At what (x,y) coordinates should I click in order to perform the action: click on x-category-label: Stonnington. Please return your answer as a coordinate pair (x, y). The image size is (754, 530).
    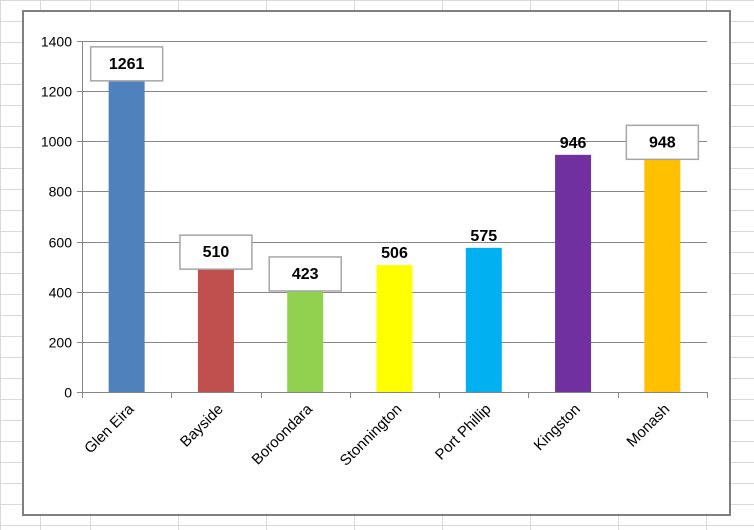
    Looking at the image, I should click on (371, 435).